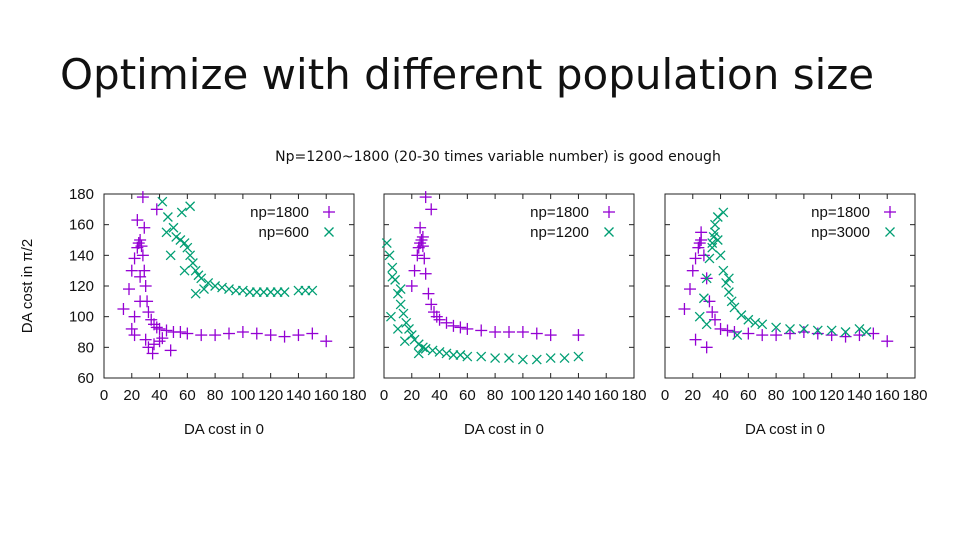 This screenshot has width=960, height=540. Describe the element at coordinates (81, 286) in the screenshot. I see `y-tick-label: 120` at that location.